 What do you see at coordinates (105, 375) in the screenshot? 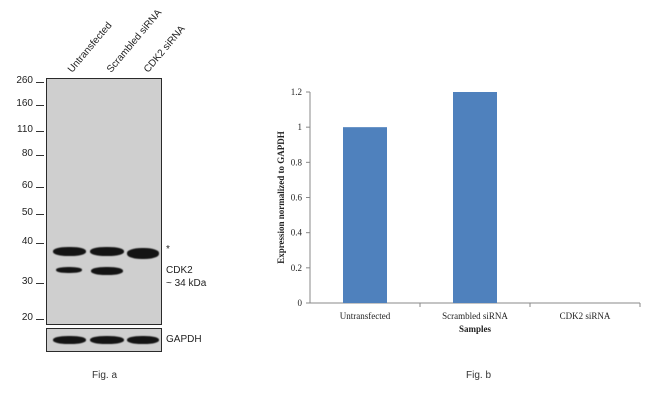
I see `figure-a-caption: Fig. a` at bounding box center [105, 375].